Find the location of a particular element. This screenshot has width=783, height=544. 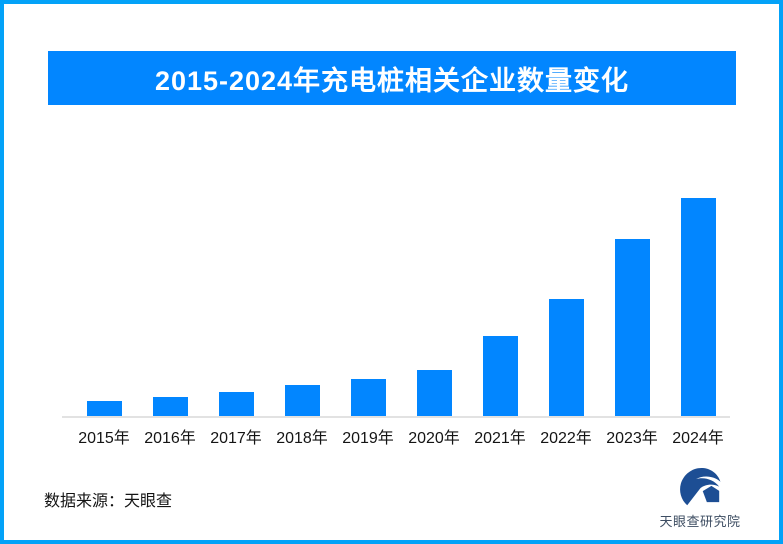

bar-2023年 is located at coordinates (632, 327).